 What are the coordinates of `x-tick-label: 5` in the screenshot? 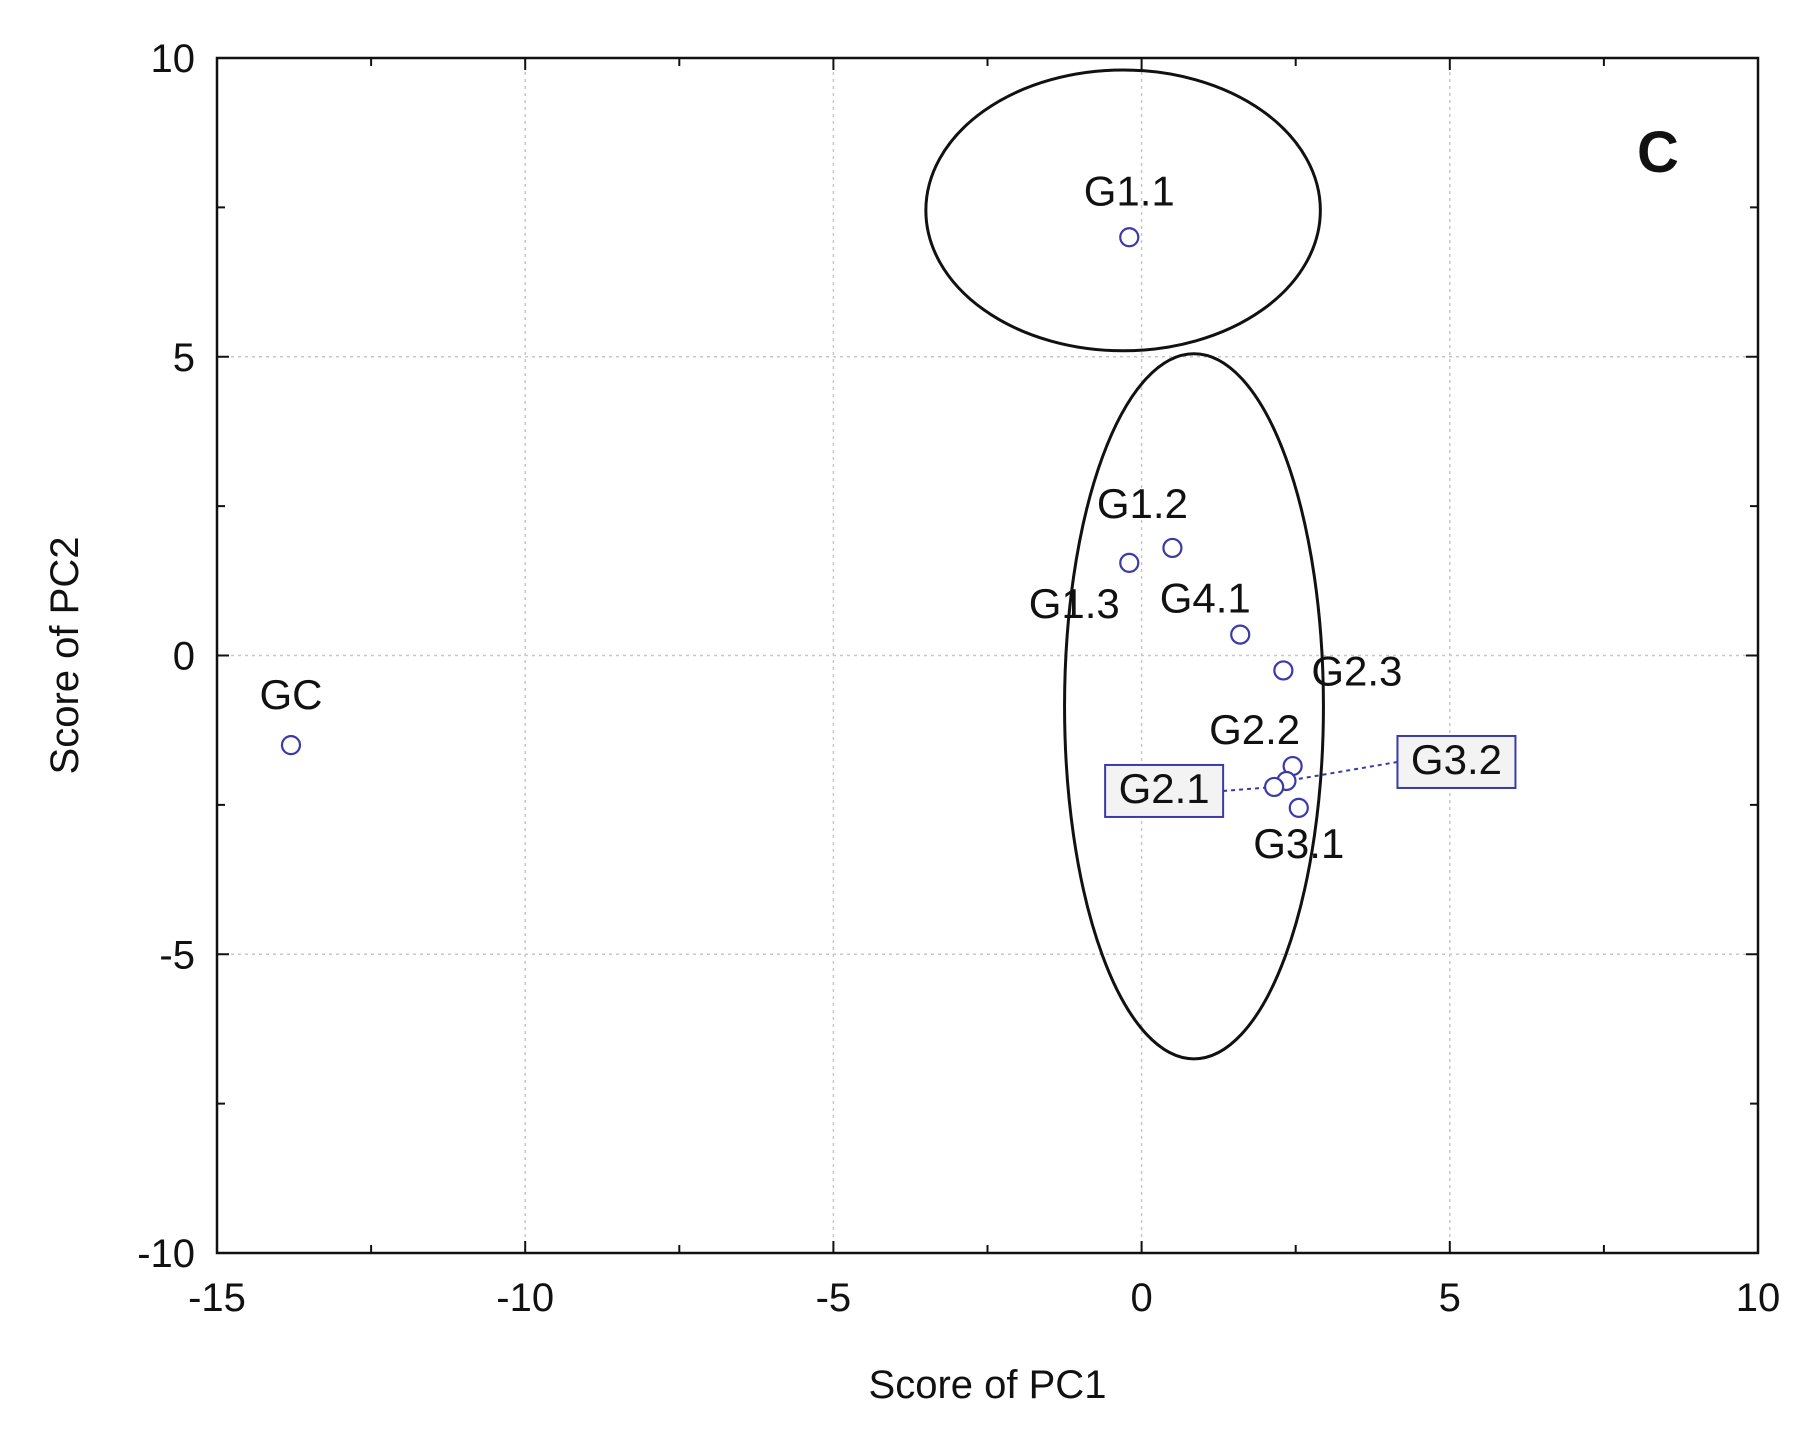 It's located at (1450, 1298).